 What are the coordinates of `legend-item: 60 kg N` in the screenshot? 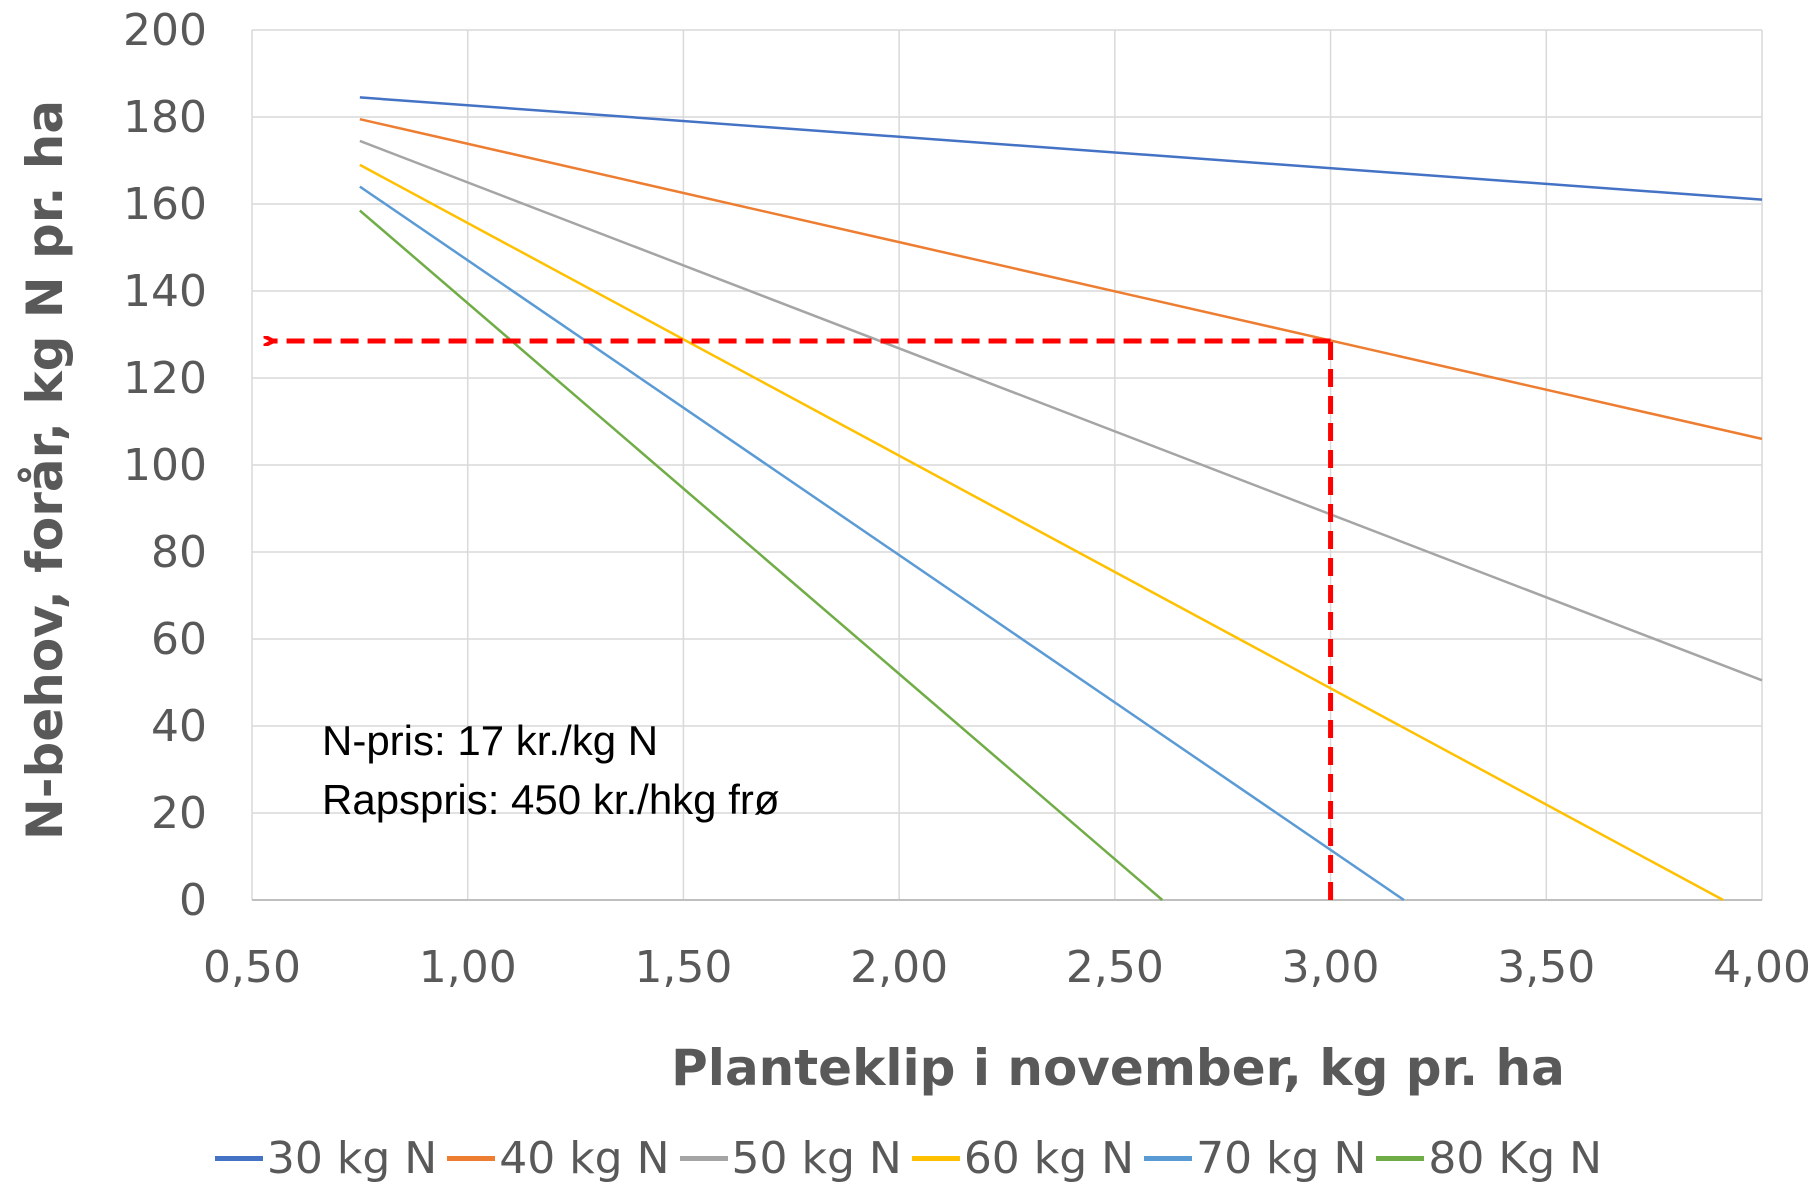 It's located at (1023, 1158).